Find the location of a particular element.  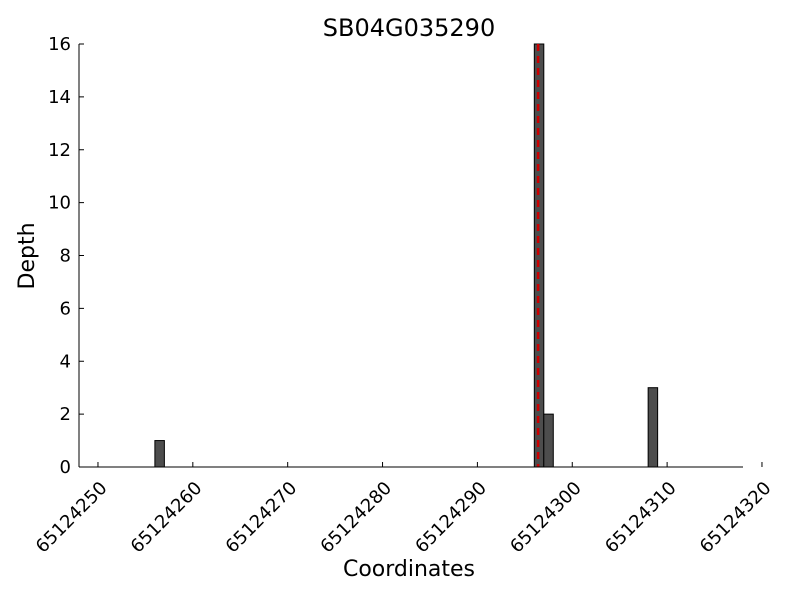

y-axis-title: Depth is located at coordinates (27, 255).